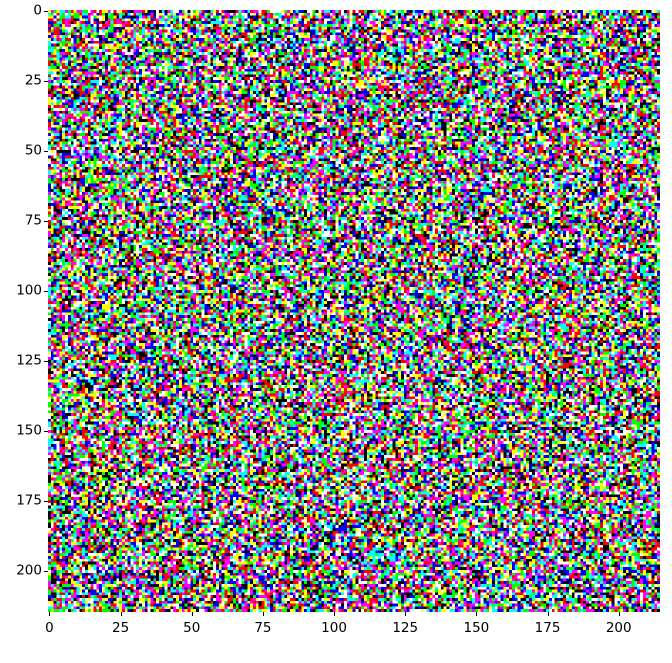  What do you see at coordinates (547, 628) in the screenshot?
I see `x-tick-label: 175` at bounding box center [547, 628].